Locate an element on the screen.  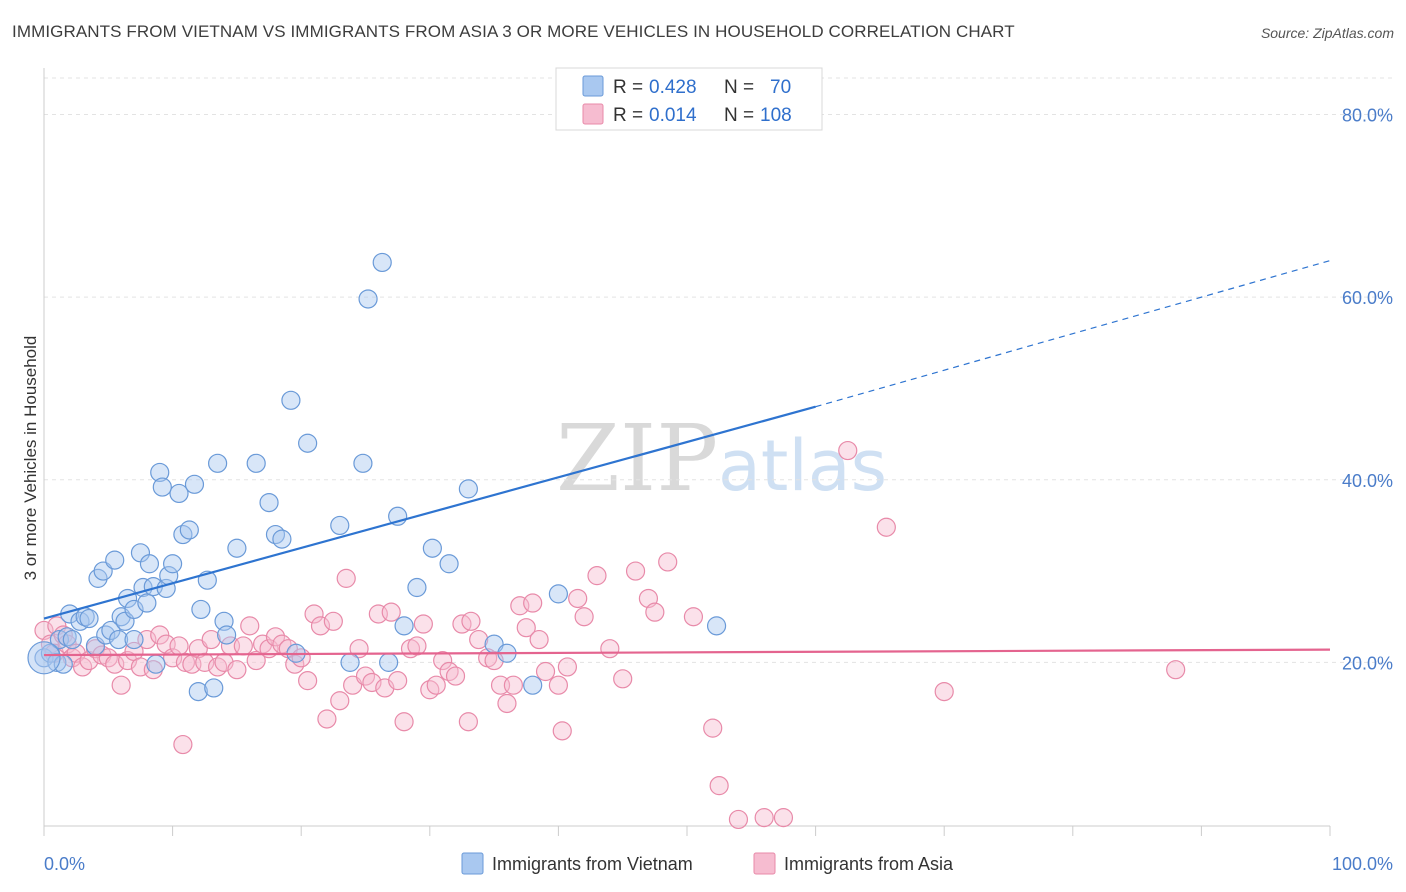
legend-n-label-vietnam: N = is located at coordinates (739, 87).